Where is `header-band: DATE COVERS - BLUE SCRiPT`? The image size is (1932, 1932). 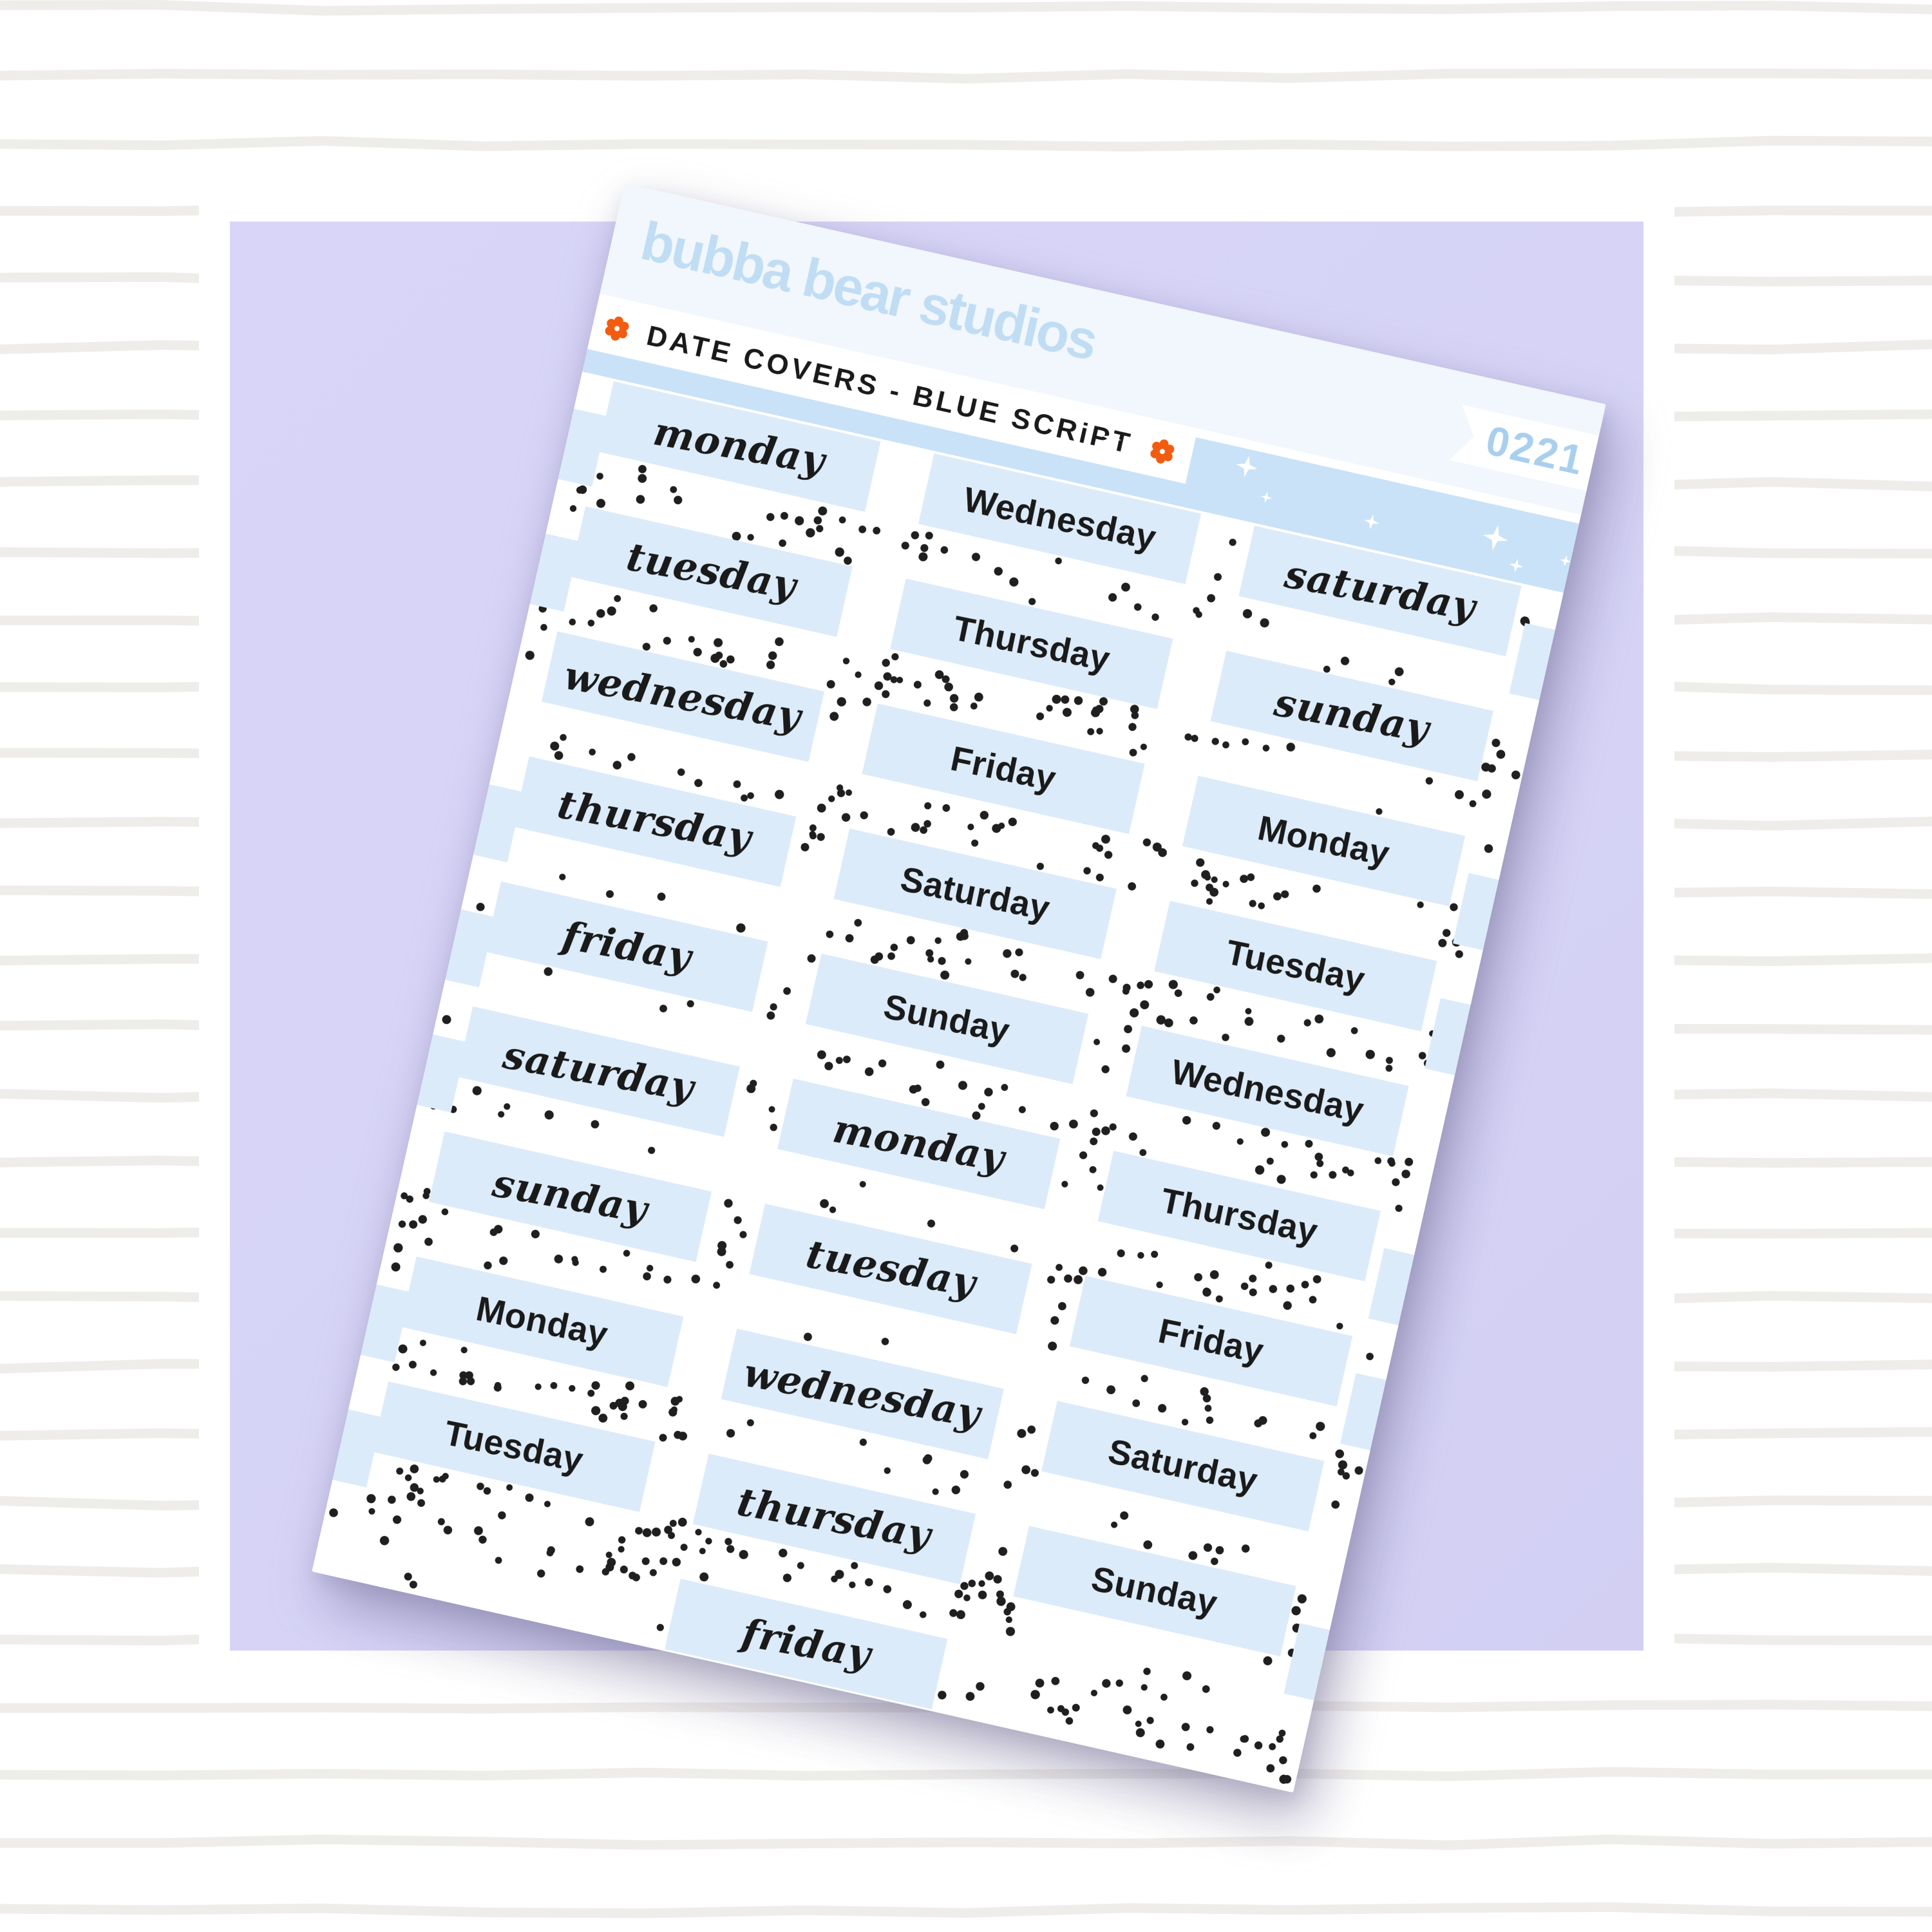
header-band: DATE COVERS - BLUE SCRiPT is located at coordinates (1081, 445).